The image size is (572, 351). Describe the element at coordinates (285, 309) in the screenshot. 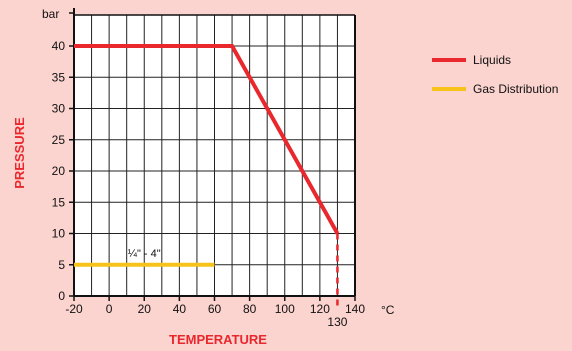

I see `x-tick-label: 100` at that location.